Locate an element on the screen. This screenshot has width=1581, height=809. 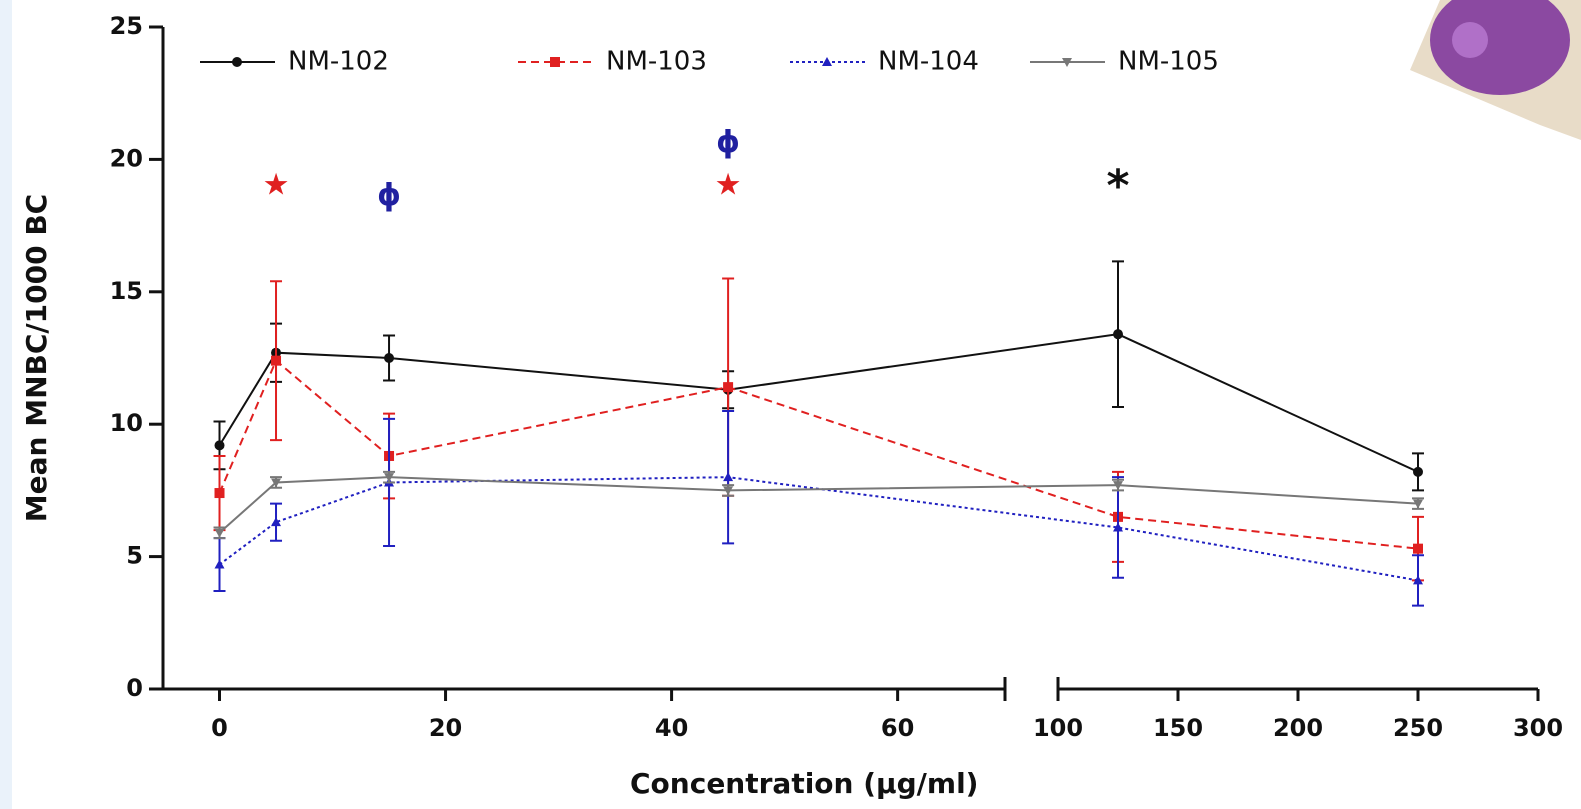
x-tick-label: 0 is located at coordinates (219, 728).